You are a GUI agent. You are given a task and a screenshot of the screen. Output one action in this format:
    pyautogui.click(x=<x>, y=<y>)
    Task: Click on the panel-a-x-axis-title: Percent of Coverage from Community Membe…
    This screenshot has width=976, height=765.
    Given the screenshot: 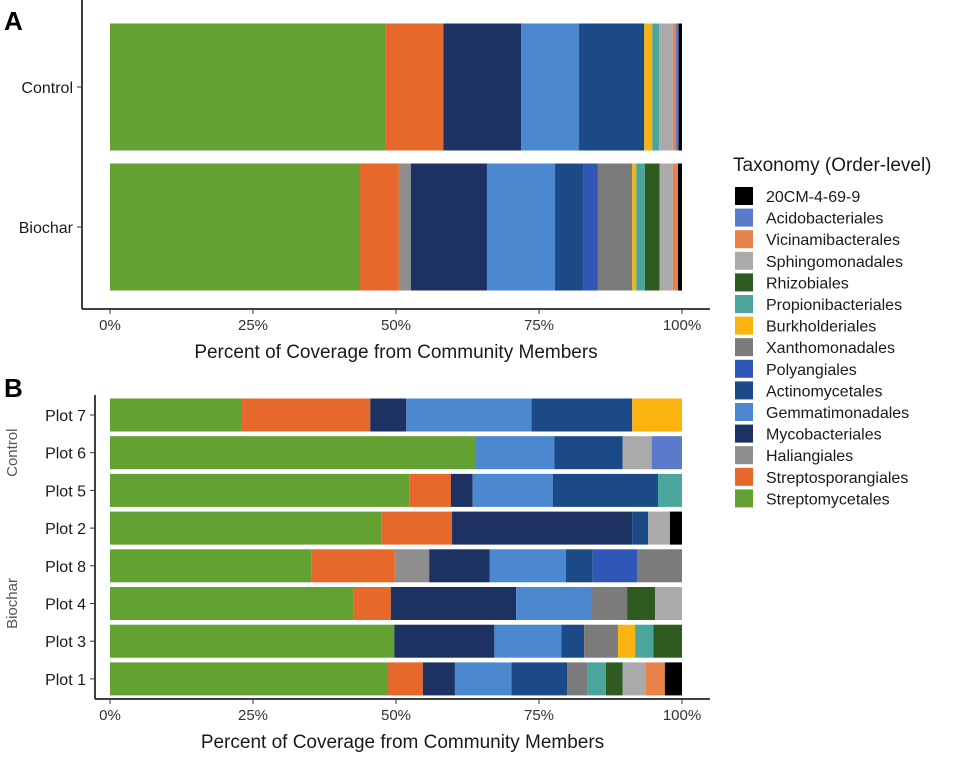 What is the action you would take?
    pyautogui.click(x=395, y=352)
    